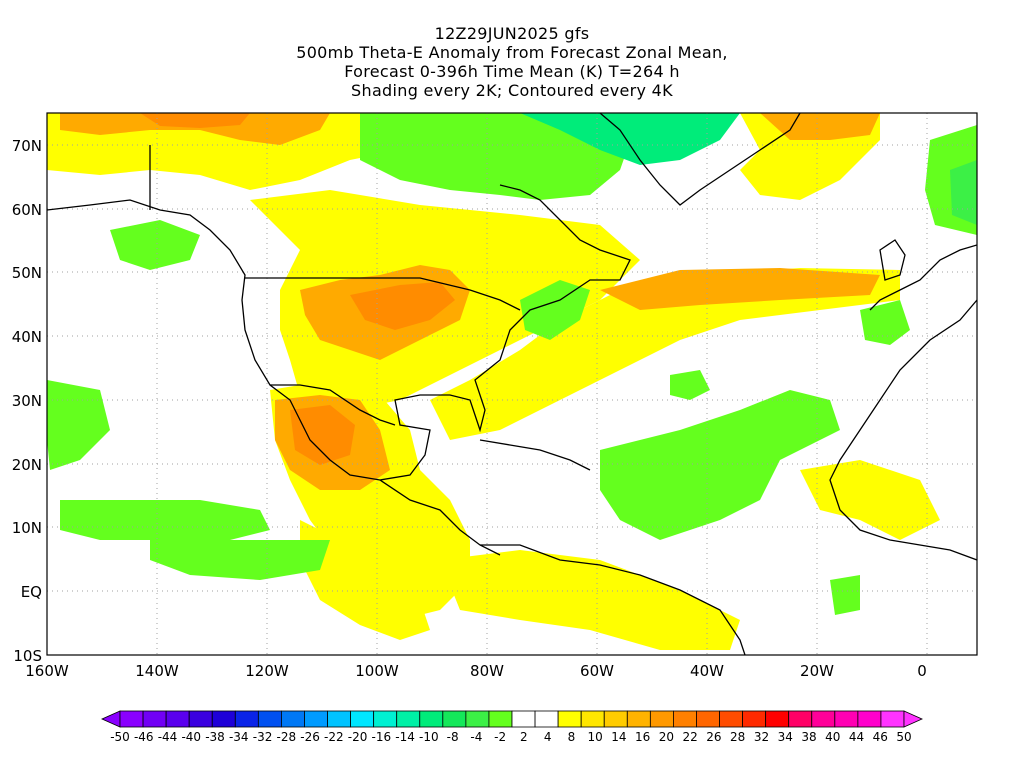 The width and height of the screenshot is (1024, 768). I want to click on colorbar-label: -14, so click(405, 737).